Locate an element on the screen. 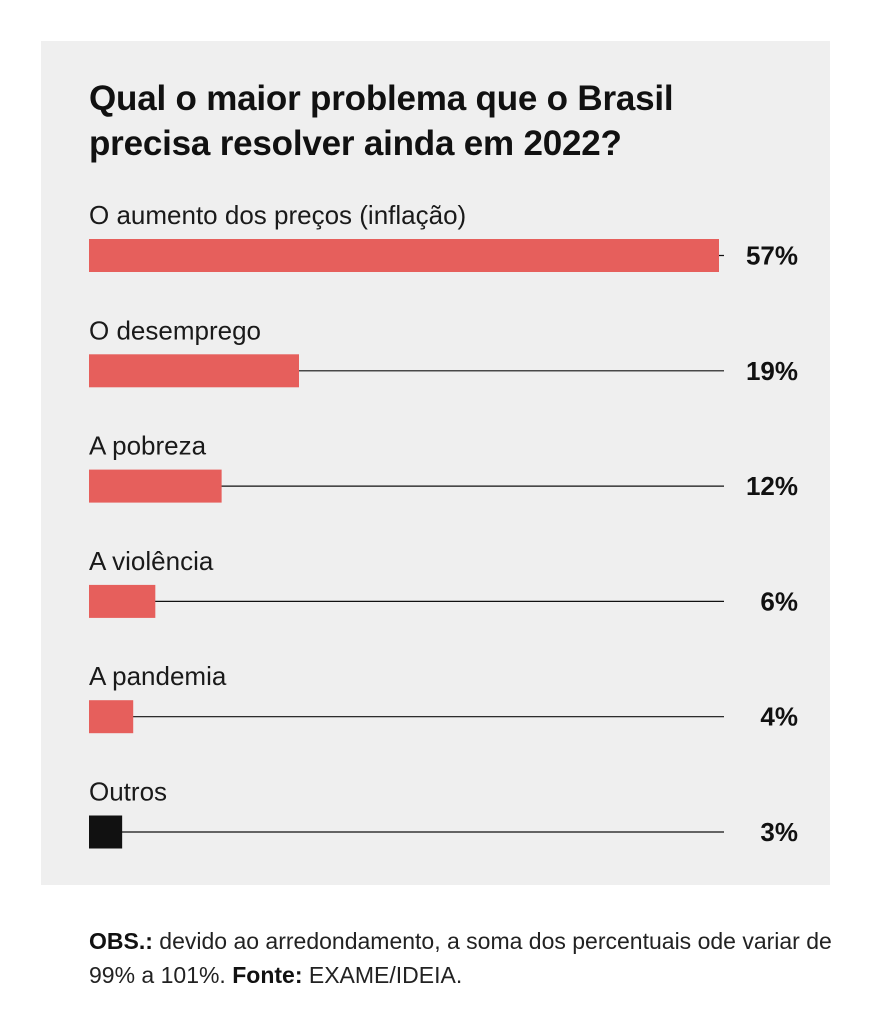 This screenshot has width=871, height=1024. value-label: 19% is located at coordinates (772, 371).